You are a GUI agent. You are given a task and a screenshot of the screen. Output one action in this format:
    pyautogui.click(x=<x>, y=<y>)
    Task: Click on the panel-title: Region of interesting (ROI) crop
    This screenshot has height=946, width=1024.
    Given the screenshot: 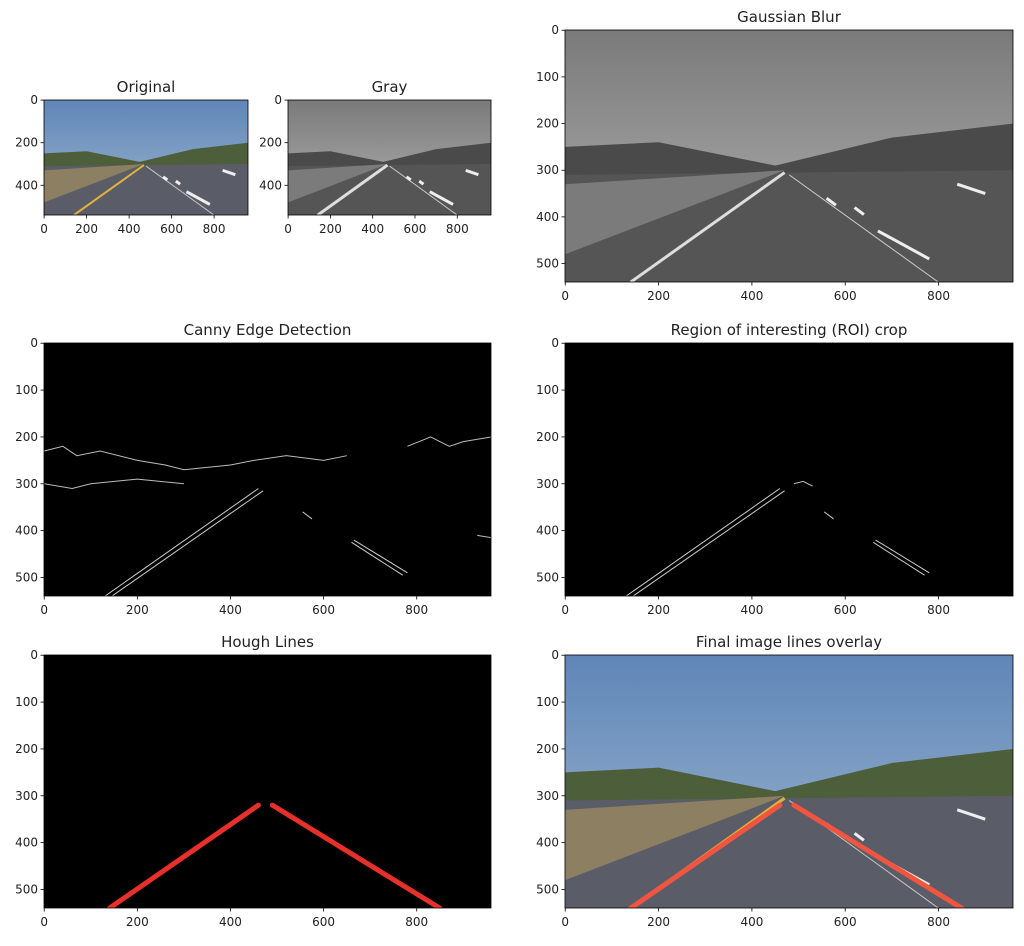 What is the action you would take?
    pyautogui.click(x=789, y=330)
    